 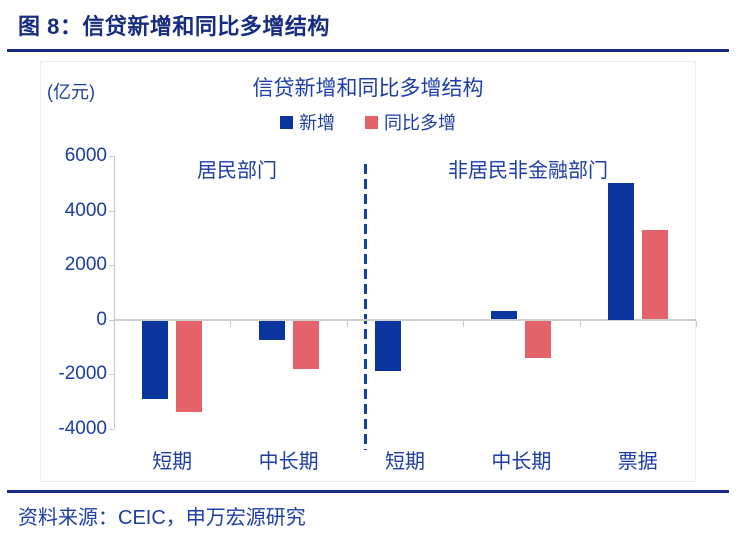 I want to click on footer-rule, so click(x=368, y=491).